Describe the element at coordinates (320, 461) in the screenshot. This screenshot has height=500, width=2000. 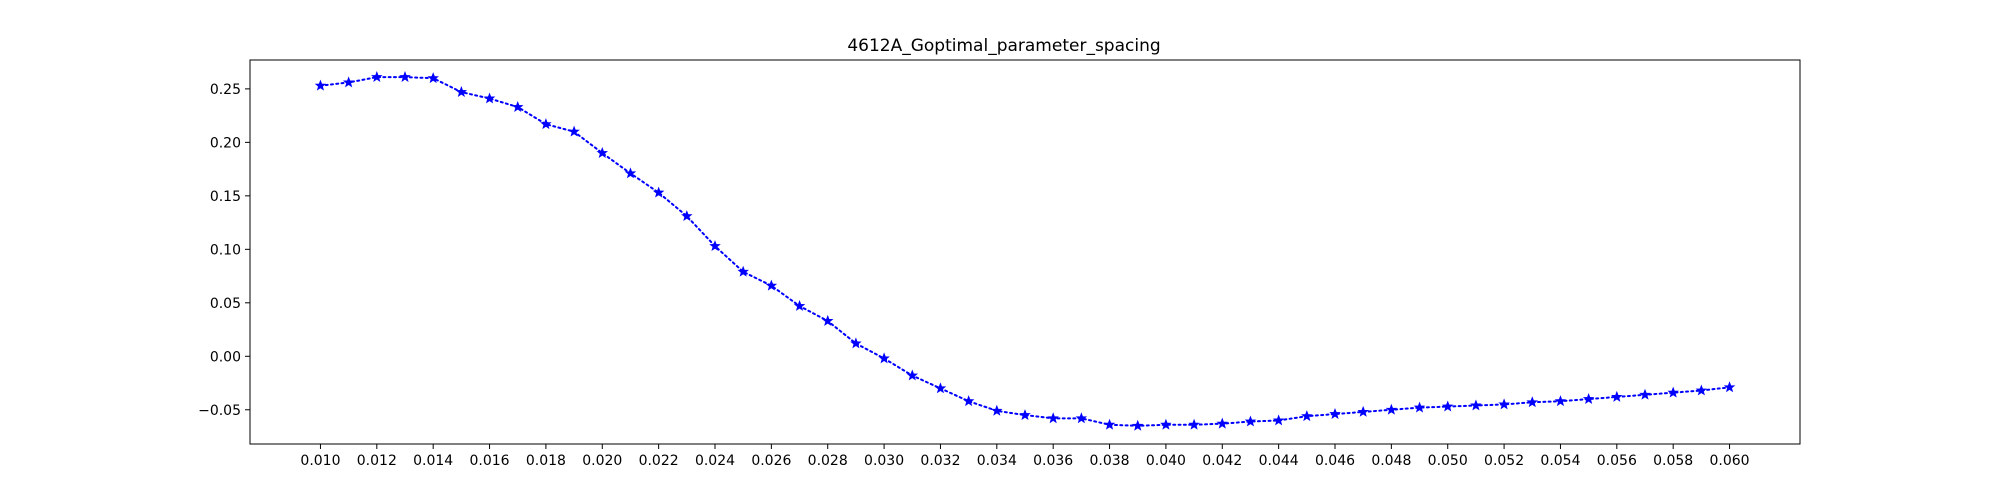
I see `x-tick-label: 0.010` at that location.